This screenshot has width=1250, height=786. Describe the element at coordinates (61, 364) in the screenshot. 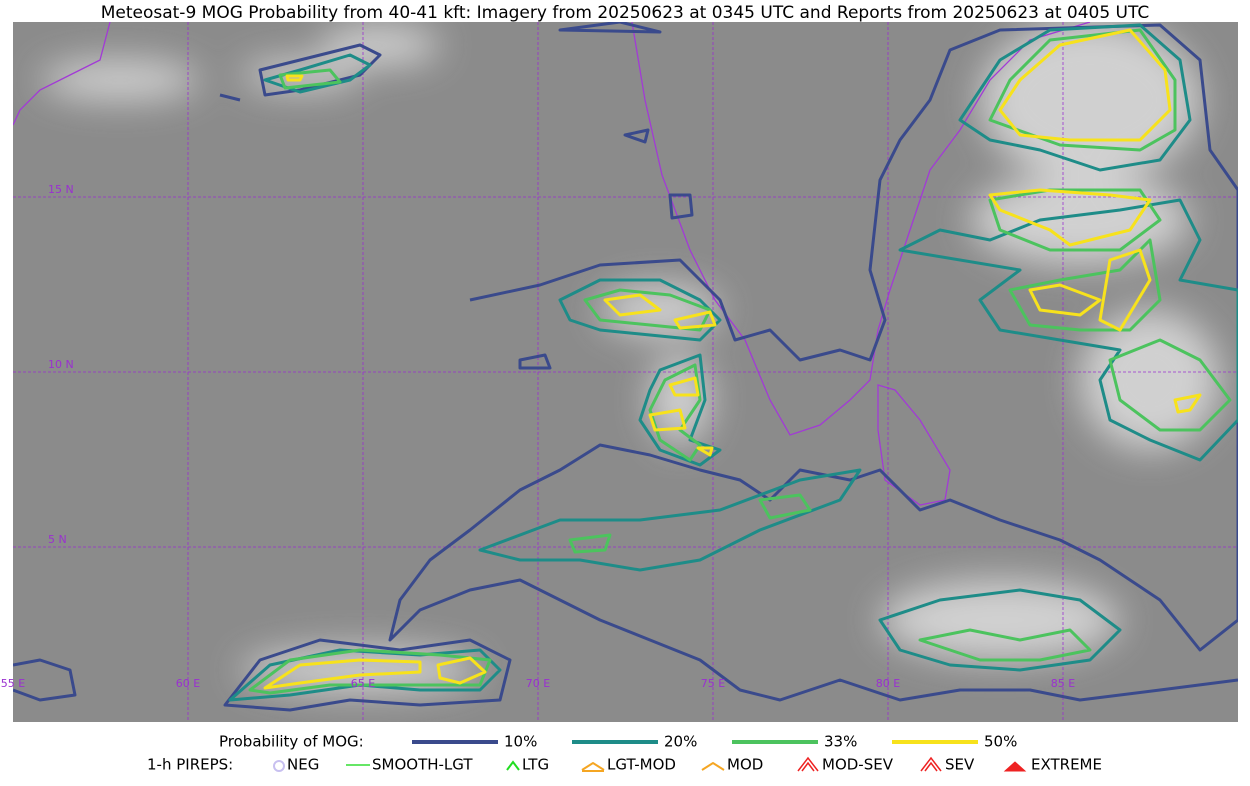

I see `latitude-label: 10 N` at that location.